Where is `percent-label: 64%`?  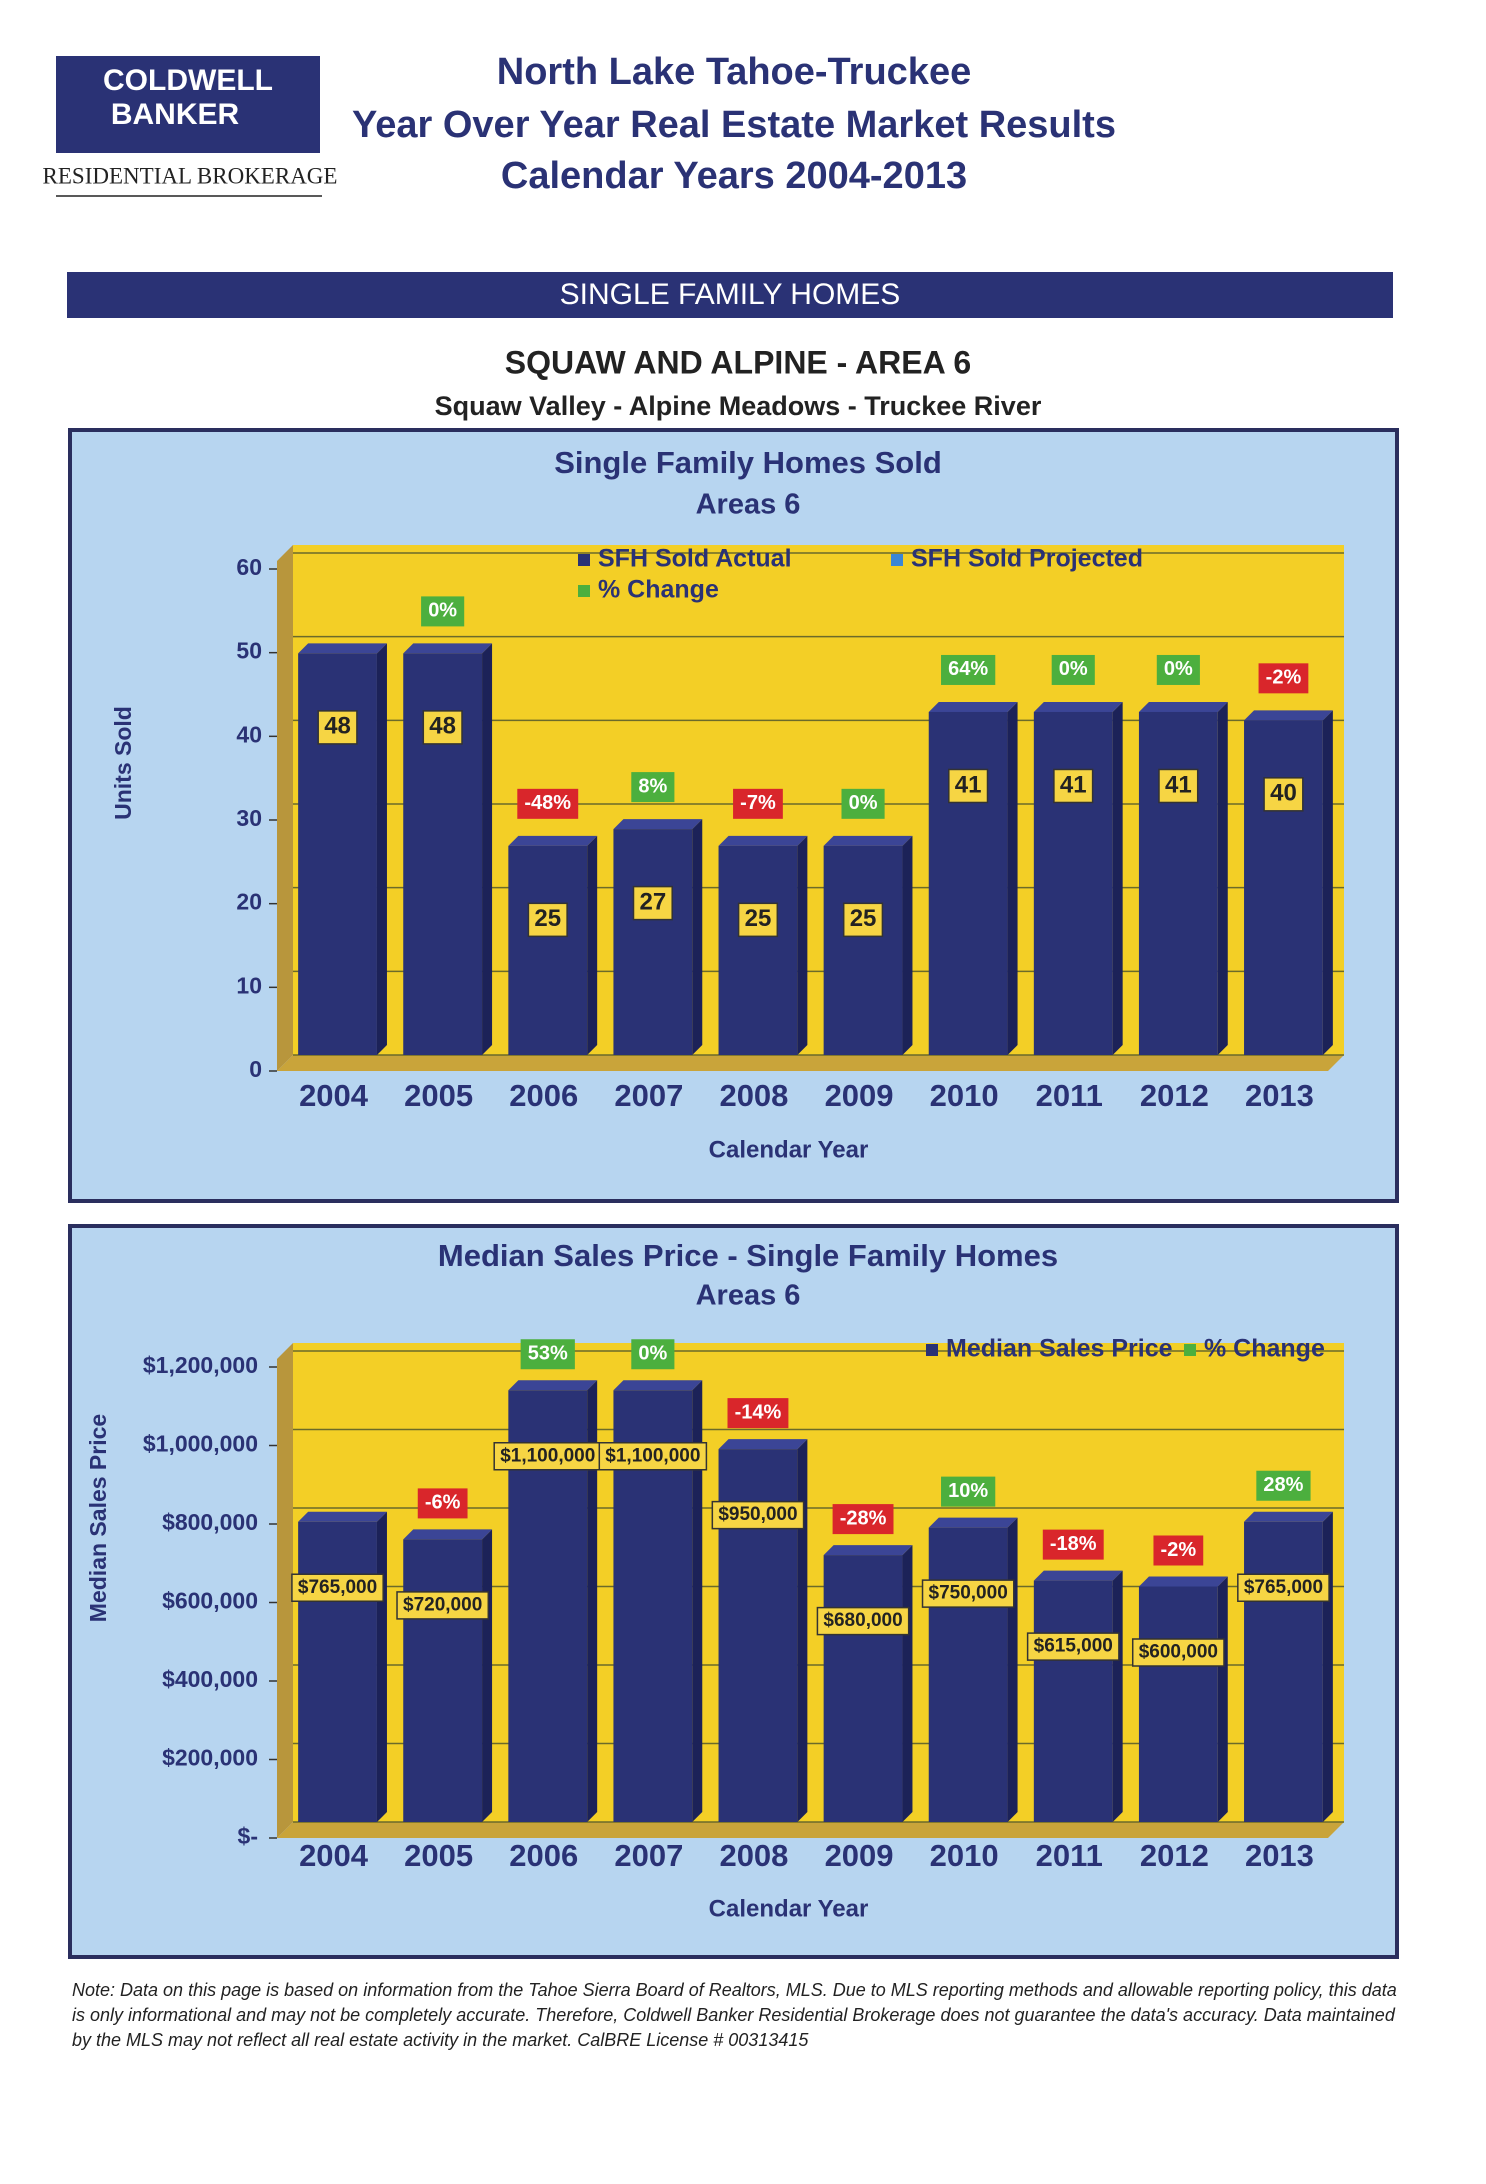
percent-label: 64% is located at coordinates (968, 669).